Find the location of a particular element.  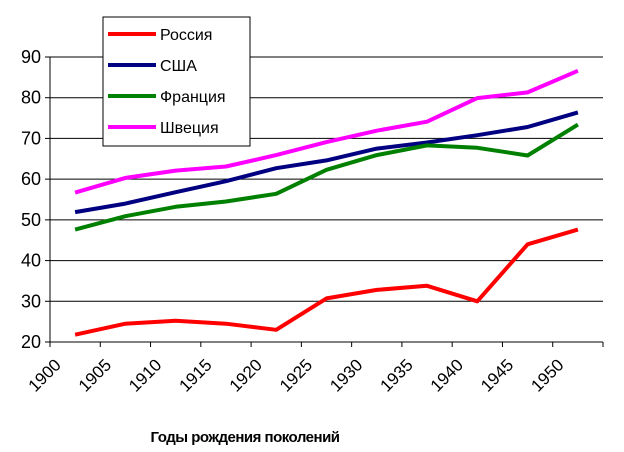

legend-label: Россия is located at coordinates (186, 35).